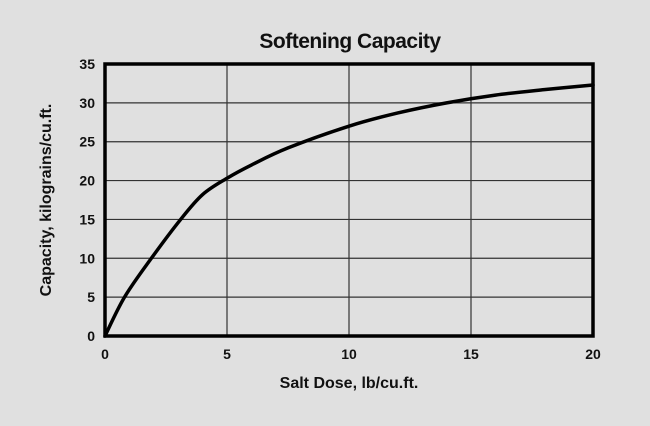  What do you see at coordinates (87, 258) in the screenshot?
I see `y-tick-label: 10` at bounding box center [87, 258].